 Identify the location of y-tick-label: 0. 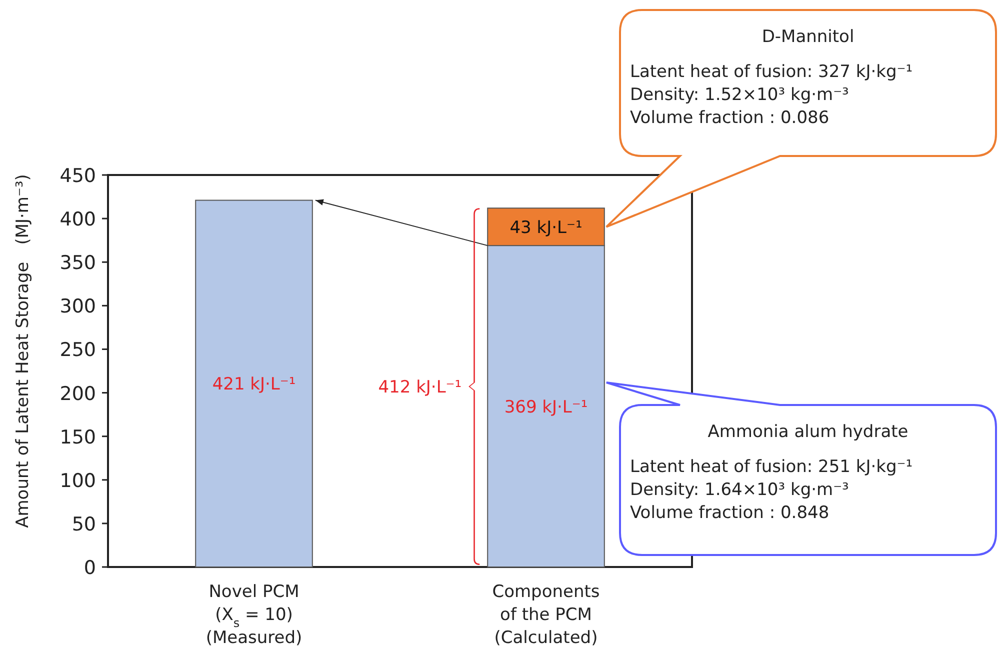
(90, 568).